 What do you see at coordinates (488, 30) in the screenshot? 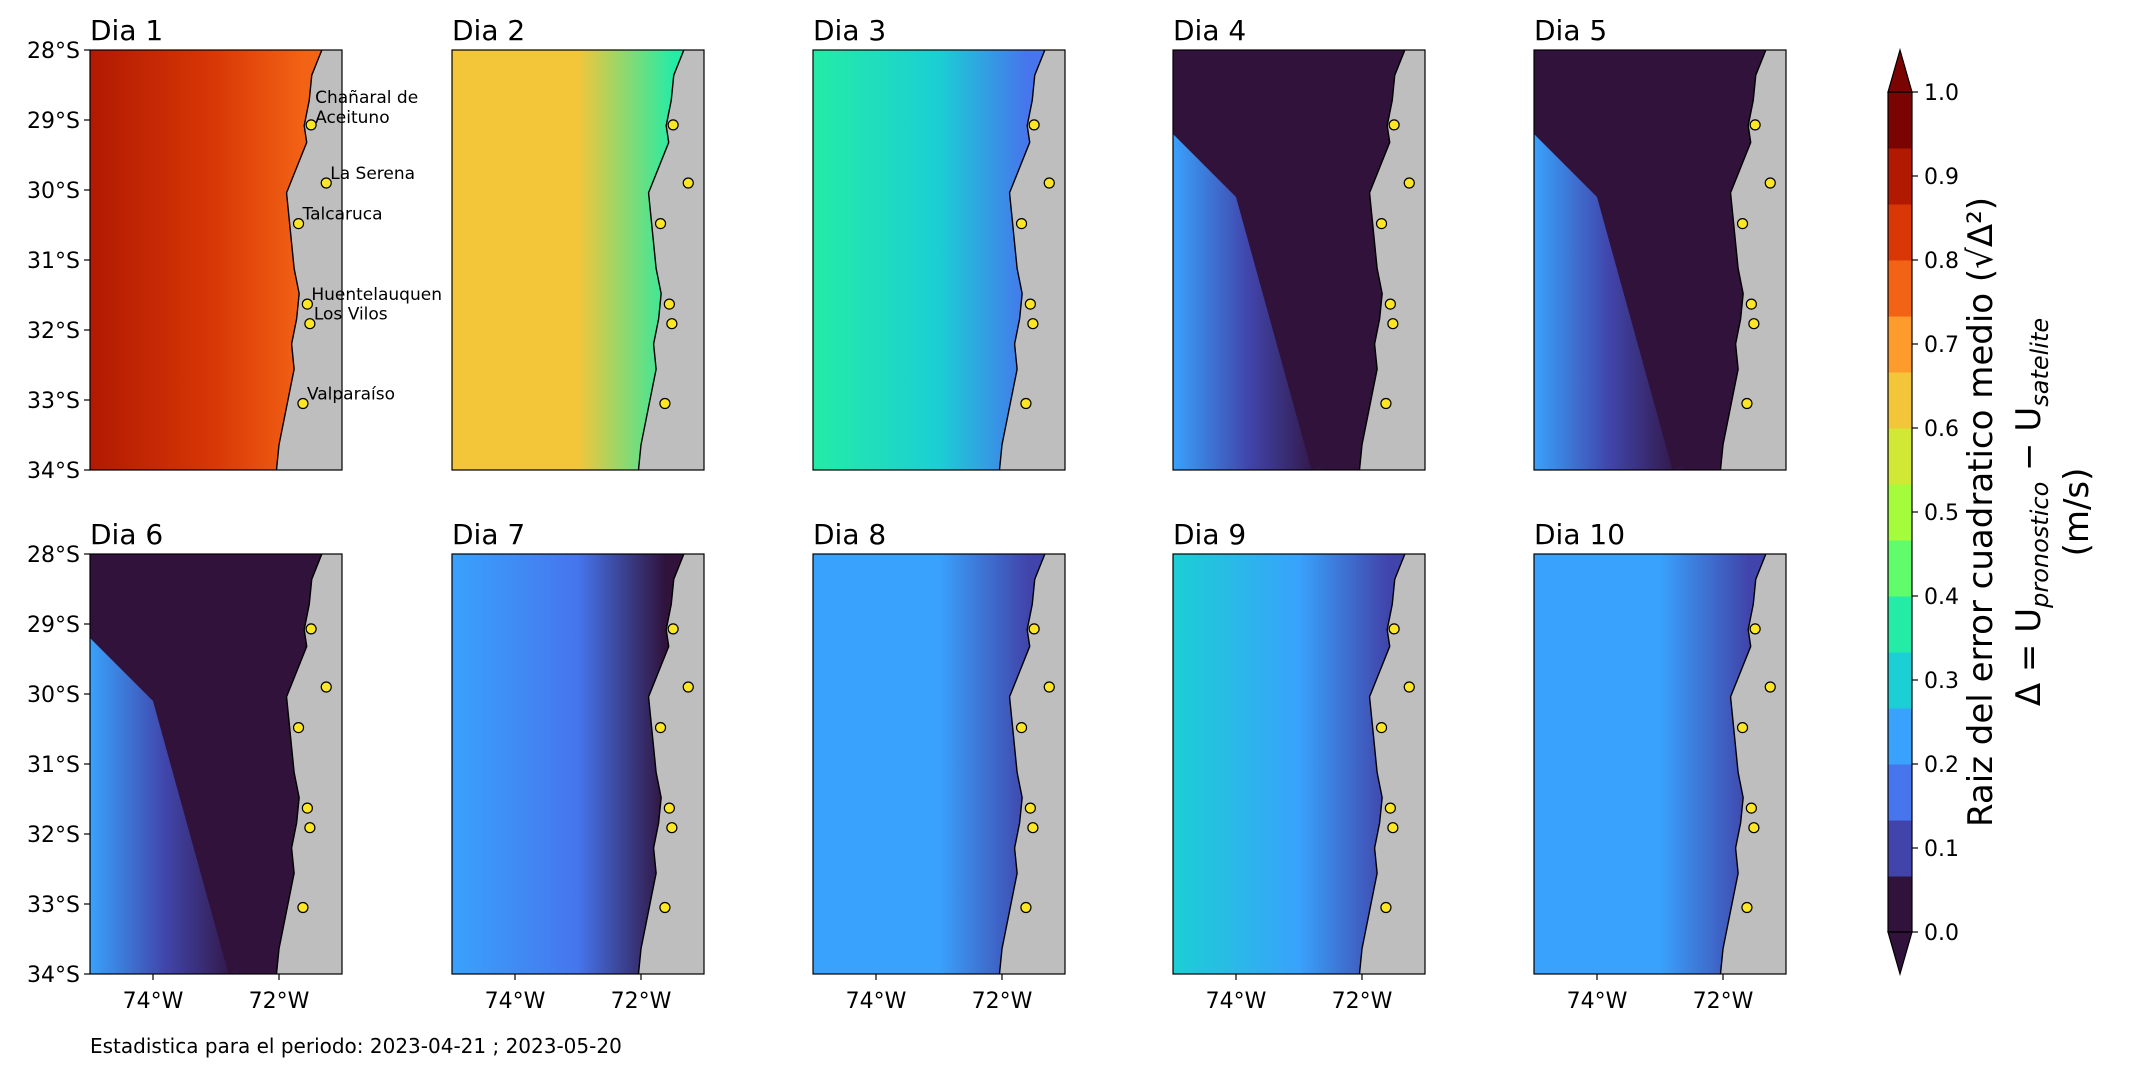
I see `panel-title: Dia 2` at bounding box center [488, 30].